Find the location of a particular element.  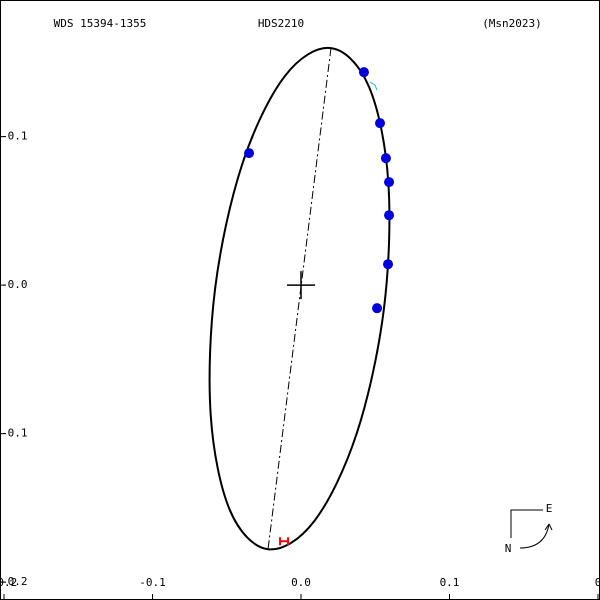

compass: E N is located at coordinates (529, 528).